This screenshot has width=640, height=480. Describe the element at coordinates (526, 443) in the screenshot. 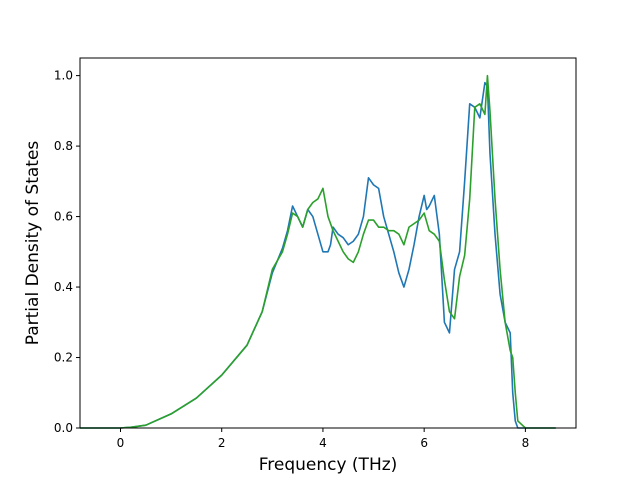

I see `x-tick-label: 8` at that location.